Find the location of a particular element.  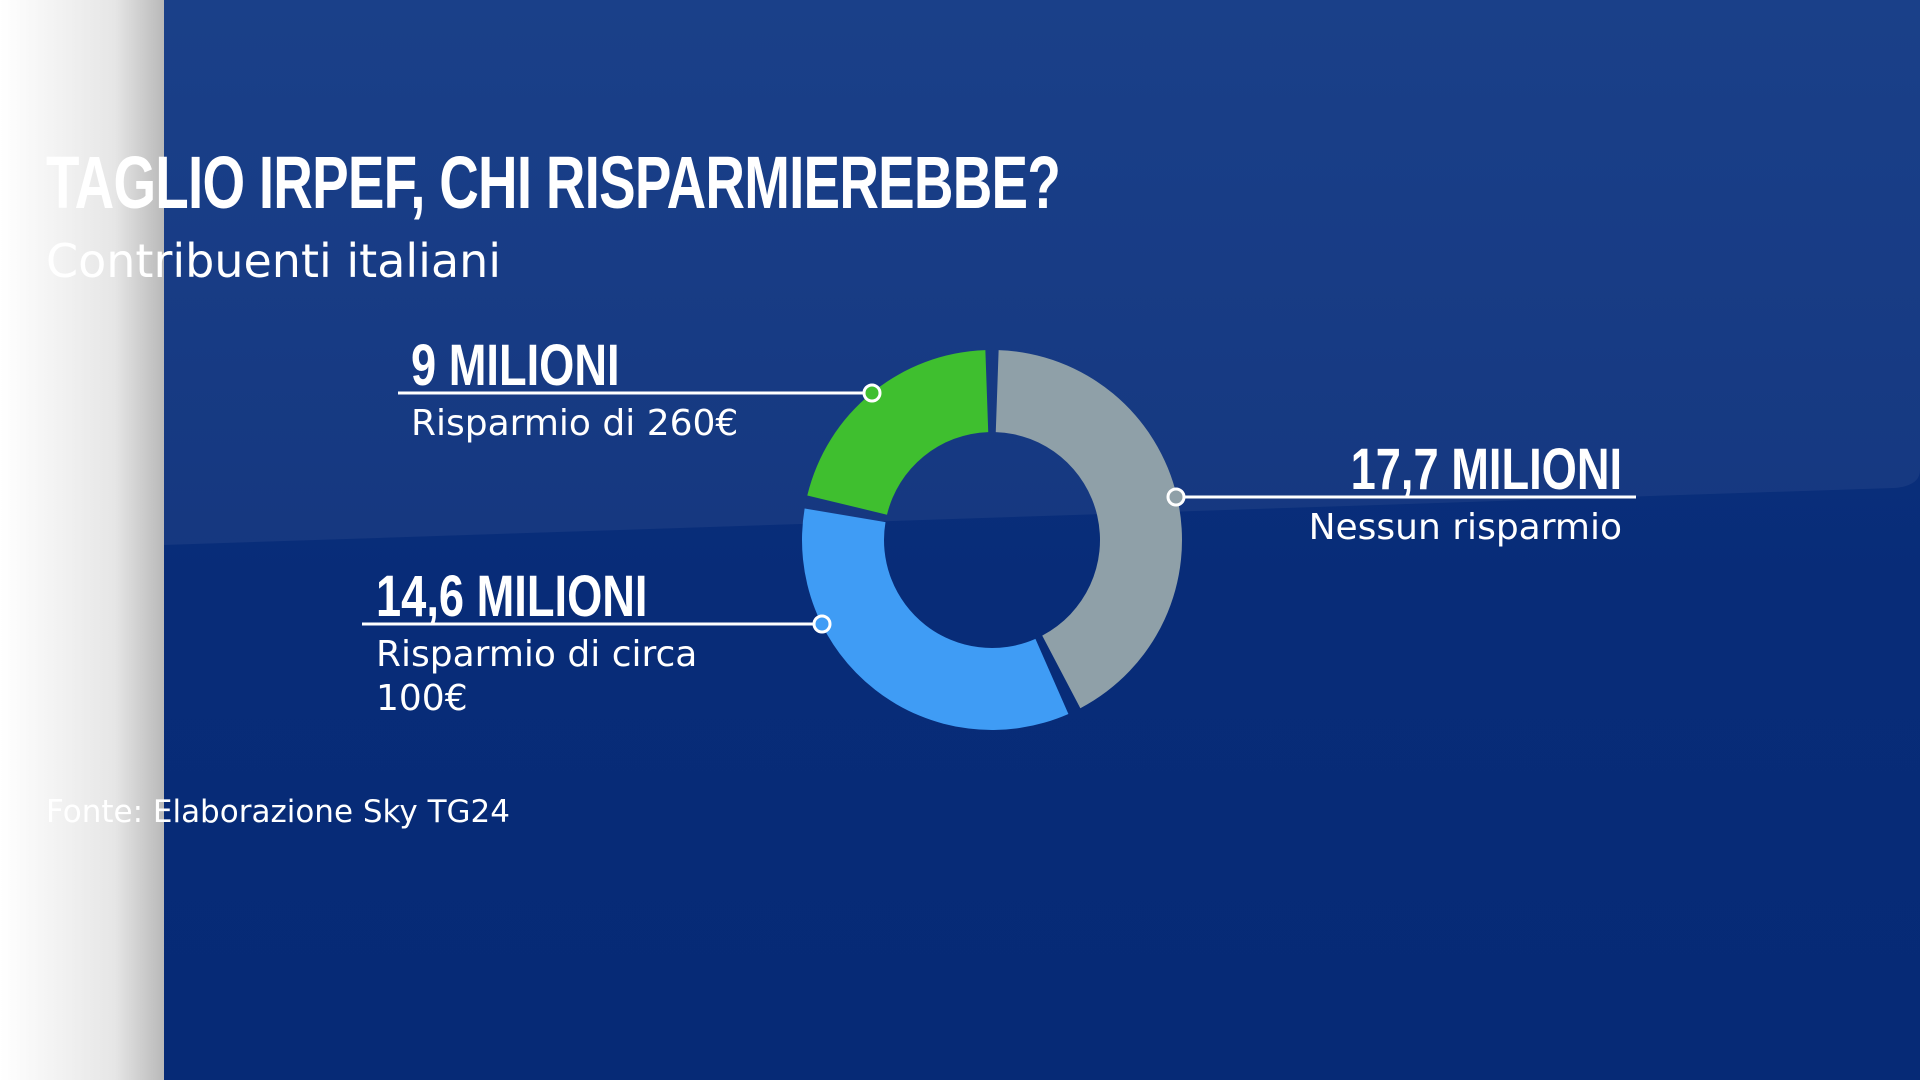

label-value-nessun-risparmio: 17,7 MILIONI is located at coordinates (1486, 469).